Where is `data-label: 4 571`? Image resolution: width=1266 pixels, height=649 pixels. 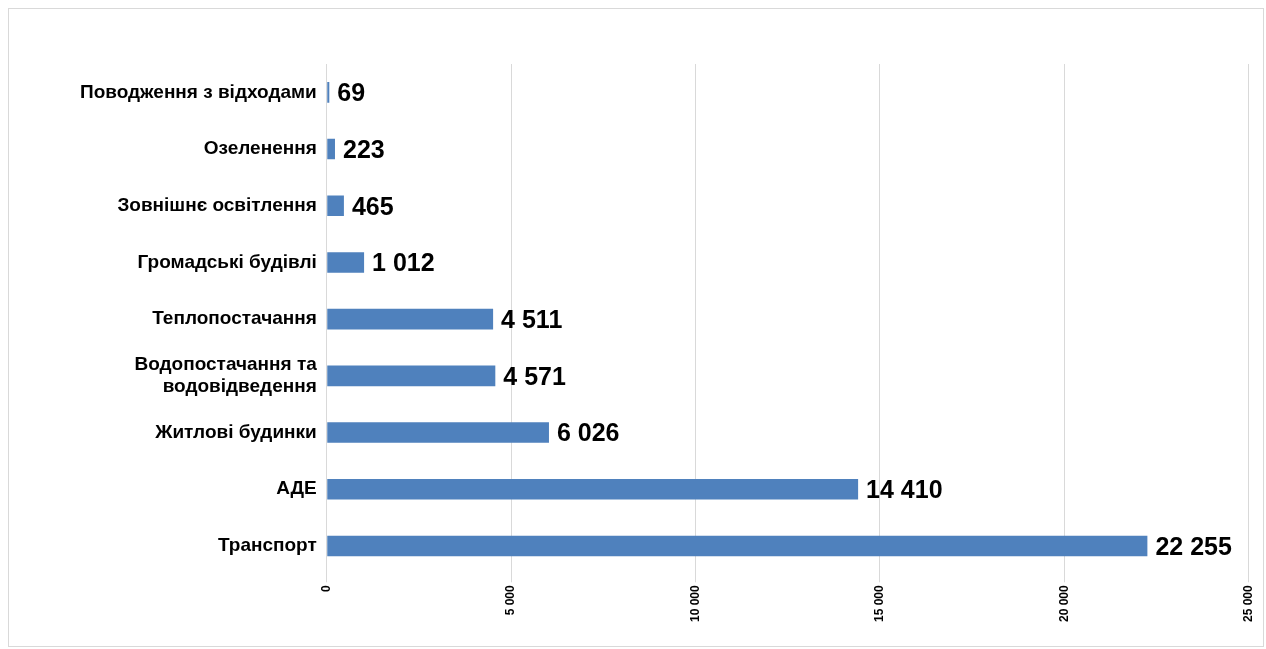 data-label: 4 571 is located at coordinates (534, 375).